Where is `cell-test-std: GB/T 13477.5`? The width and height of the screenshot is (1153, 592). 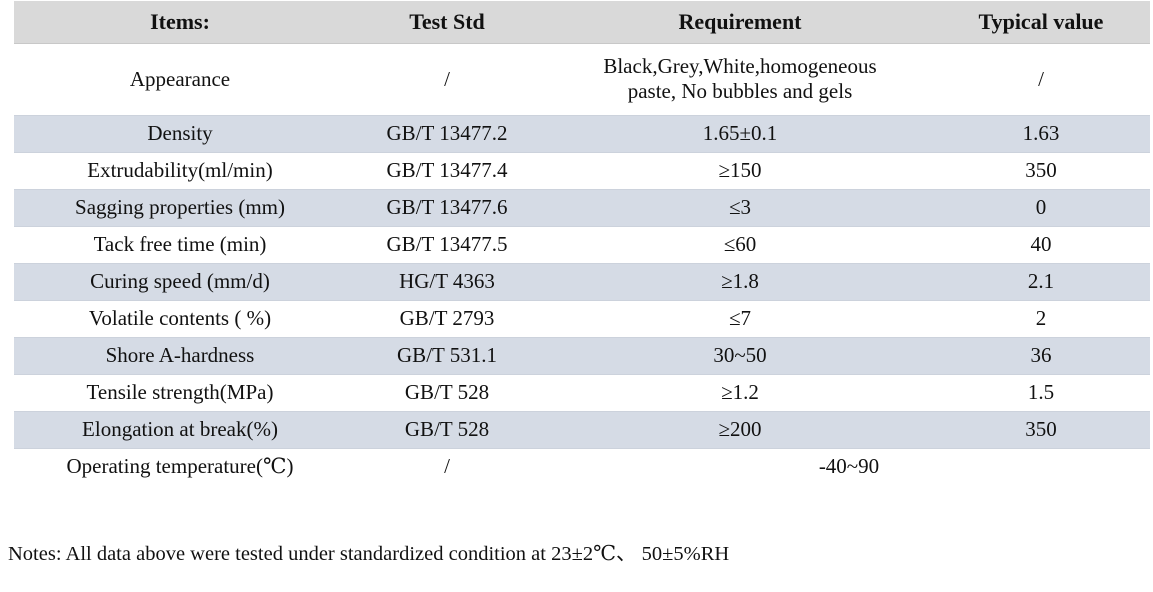
cell-test-std: GB/T 13477.5 is located at coordinates (447, 244).